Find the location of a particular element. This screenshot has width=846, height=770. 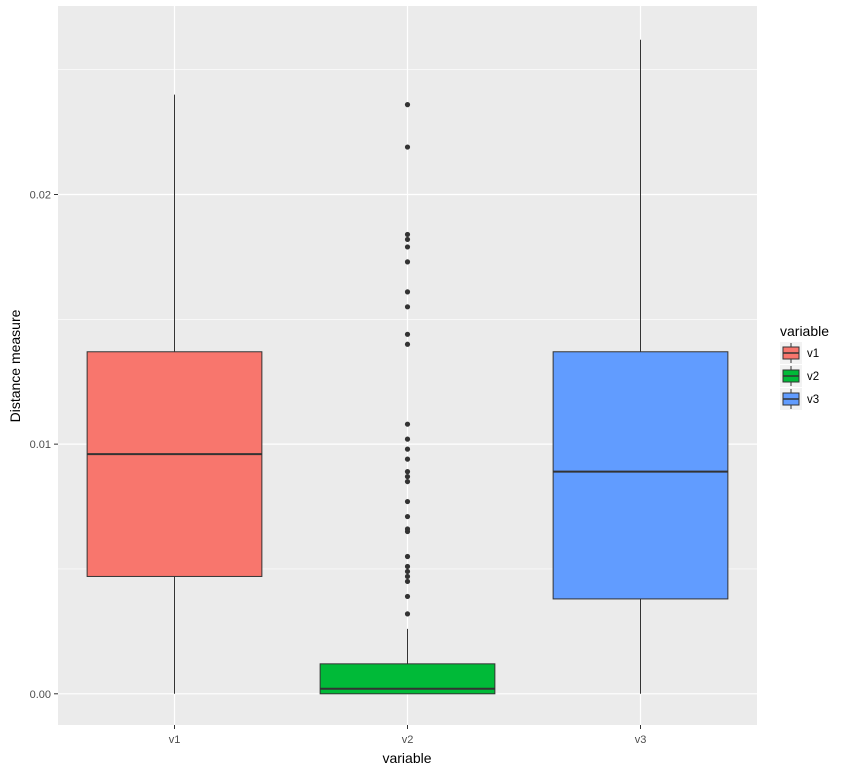

legend-title: variable is located at coordinates (804, 331).